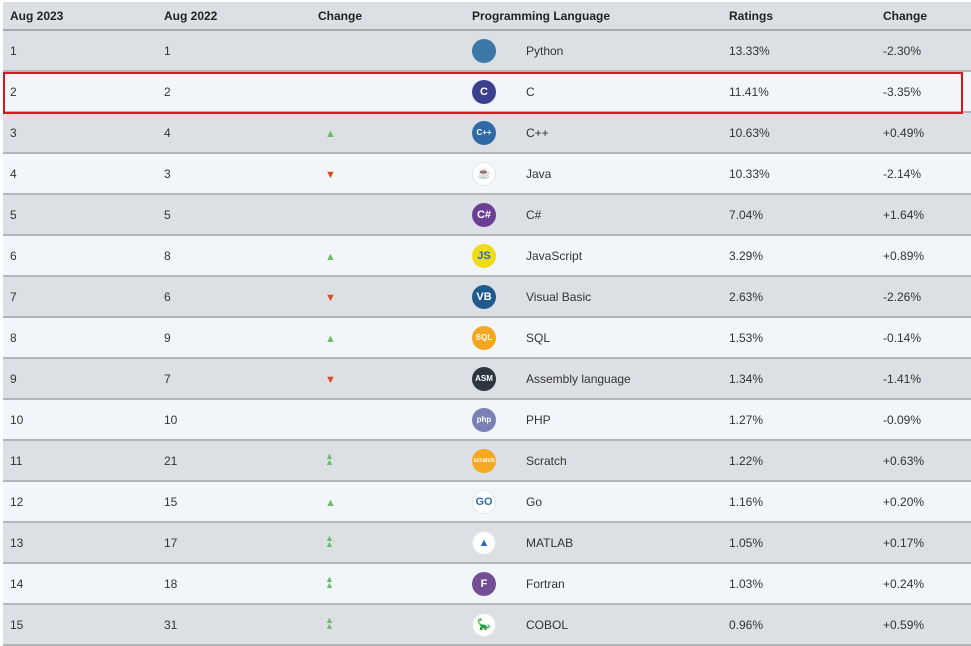  Describe the element at coordinates (234, 51) in the screenshot. I see `rank-aug-2022: 1` at that location.